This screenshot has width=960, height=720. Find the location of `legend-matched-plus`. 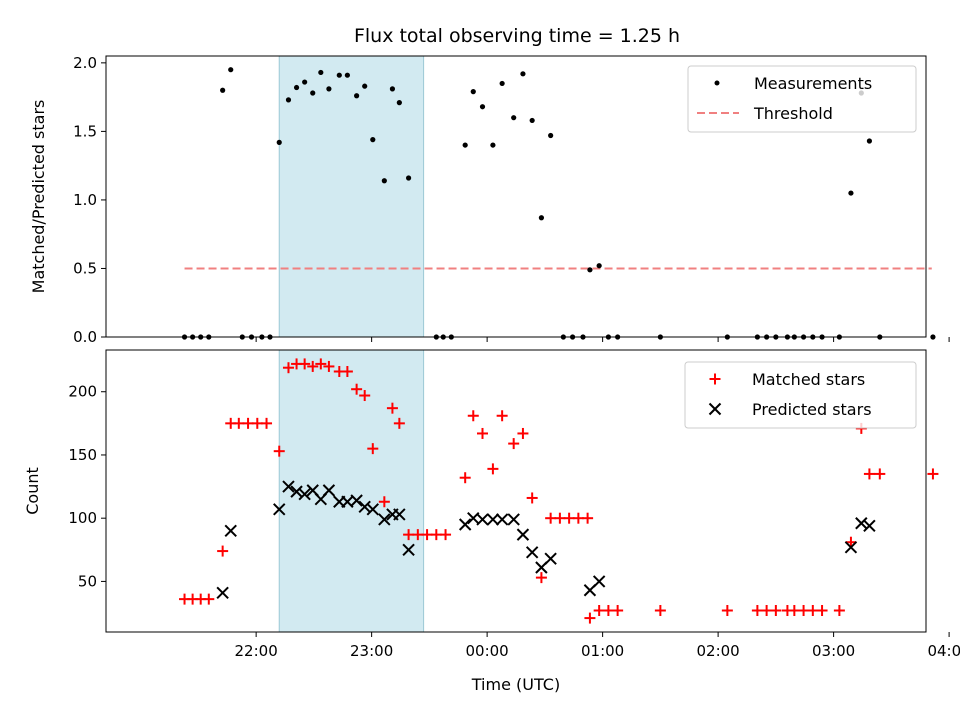

legend-matched-plus is located at coordinates (715, 379).